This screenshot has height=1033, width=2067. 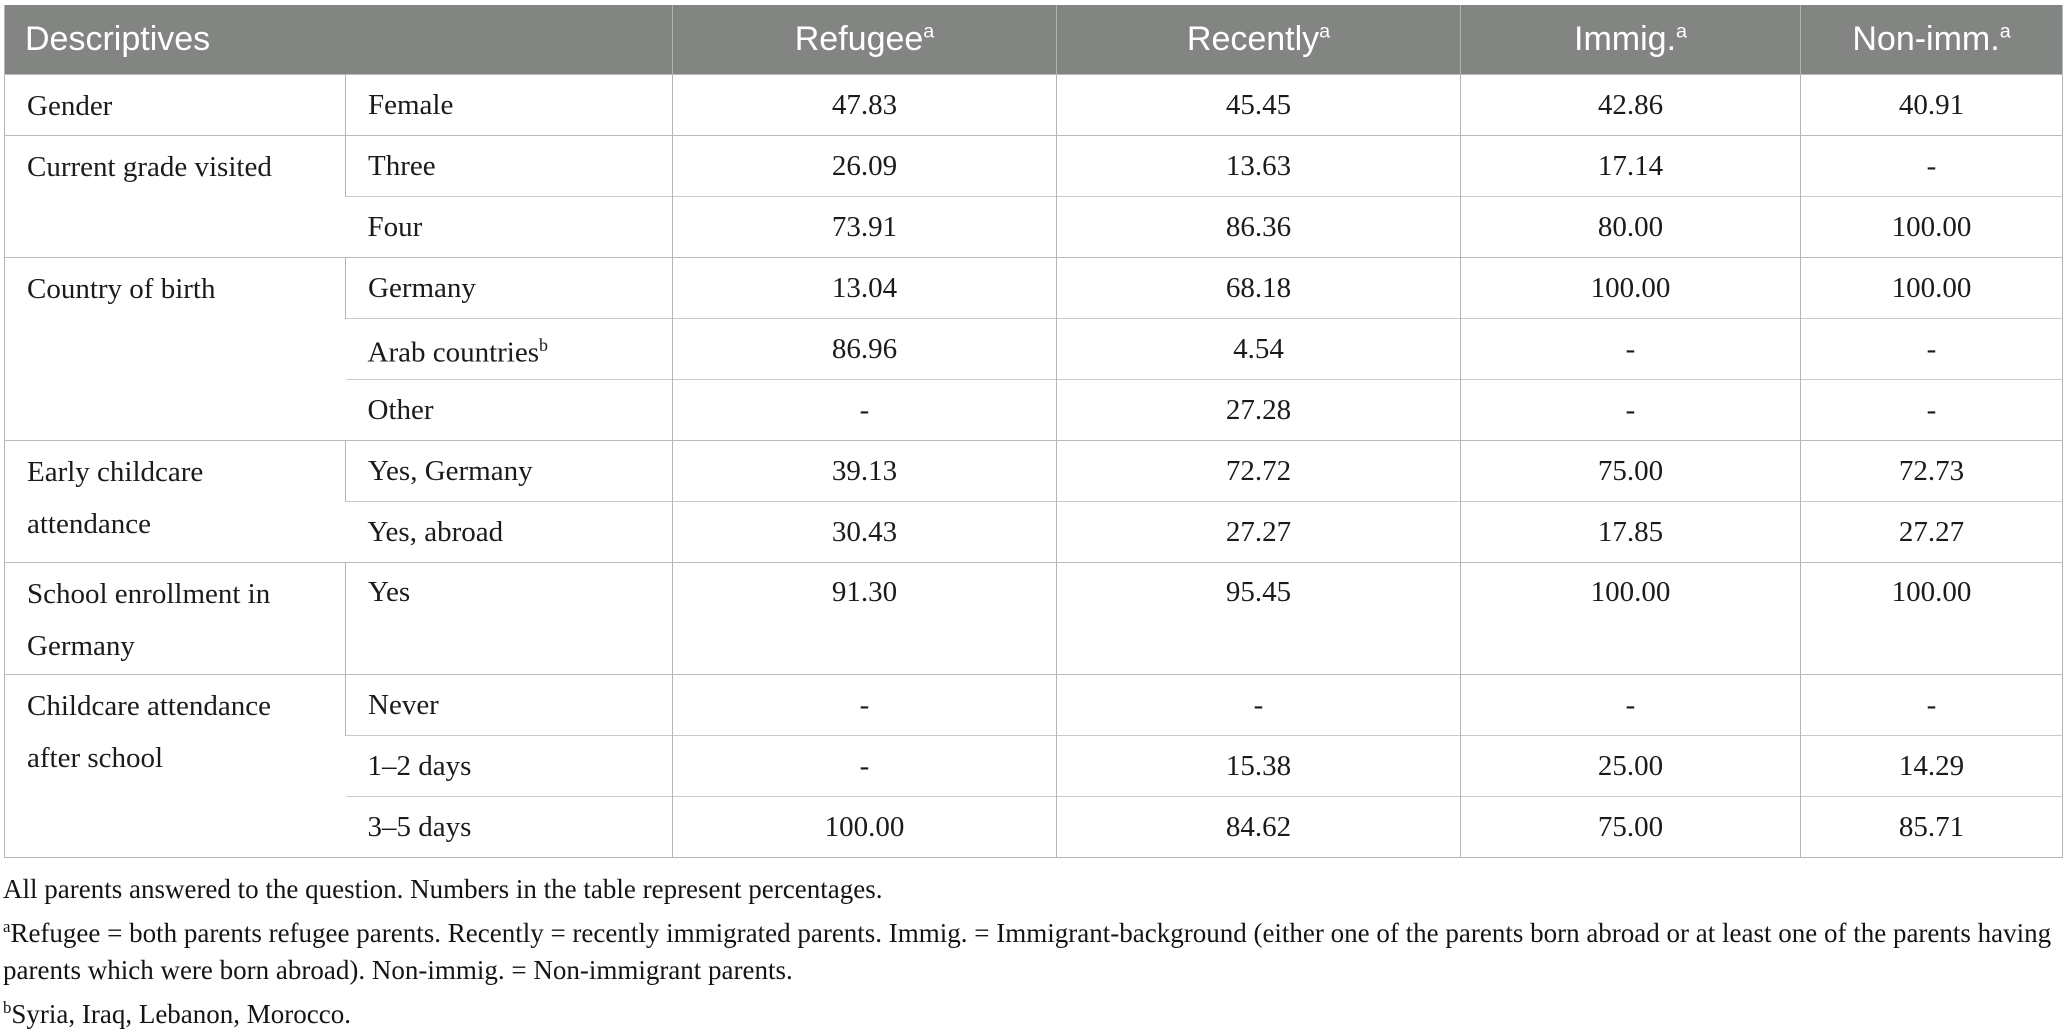 What do you see at coordinates (338, 40) in the screenshot?
I see `header-descriptives: Descriptives` at bounding box center [338, 40].